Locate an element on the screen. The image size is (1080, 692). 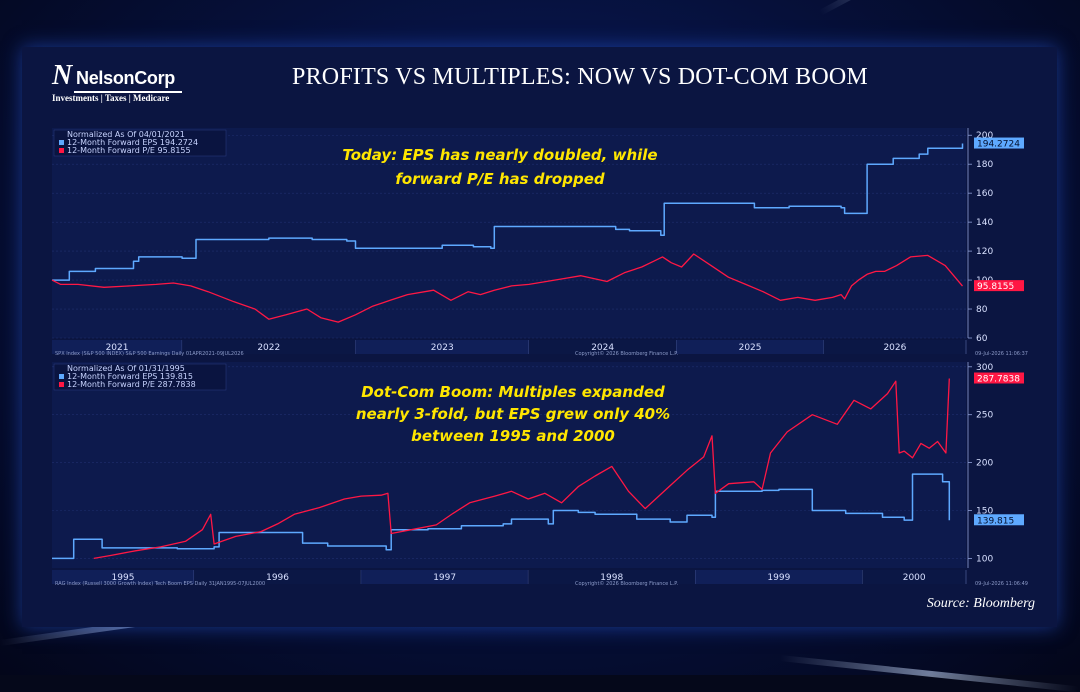
x-tick-label: 2000 is located at coordinates (914, 578).